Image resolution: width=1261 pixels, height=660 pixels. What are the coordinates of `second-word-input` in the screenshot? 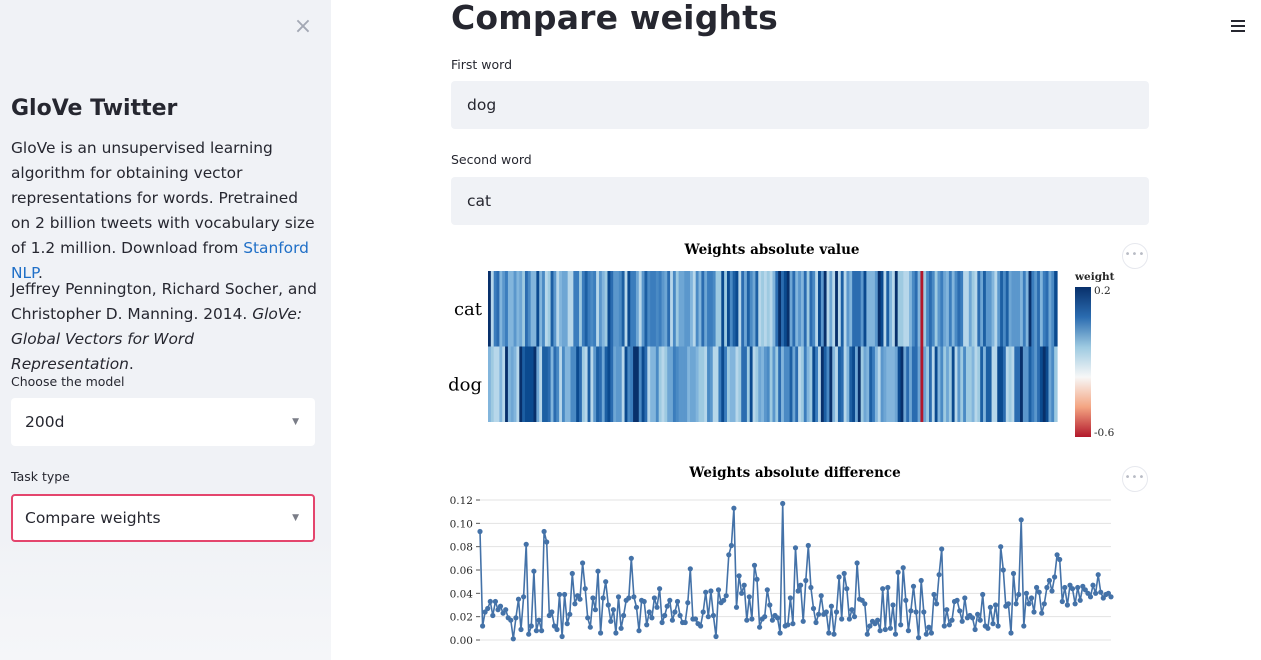 It's located at (800, 201).